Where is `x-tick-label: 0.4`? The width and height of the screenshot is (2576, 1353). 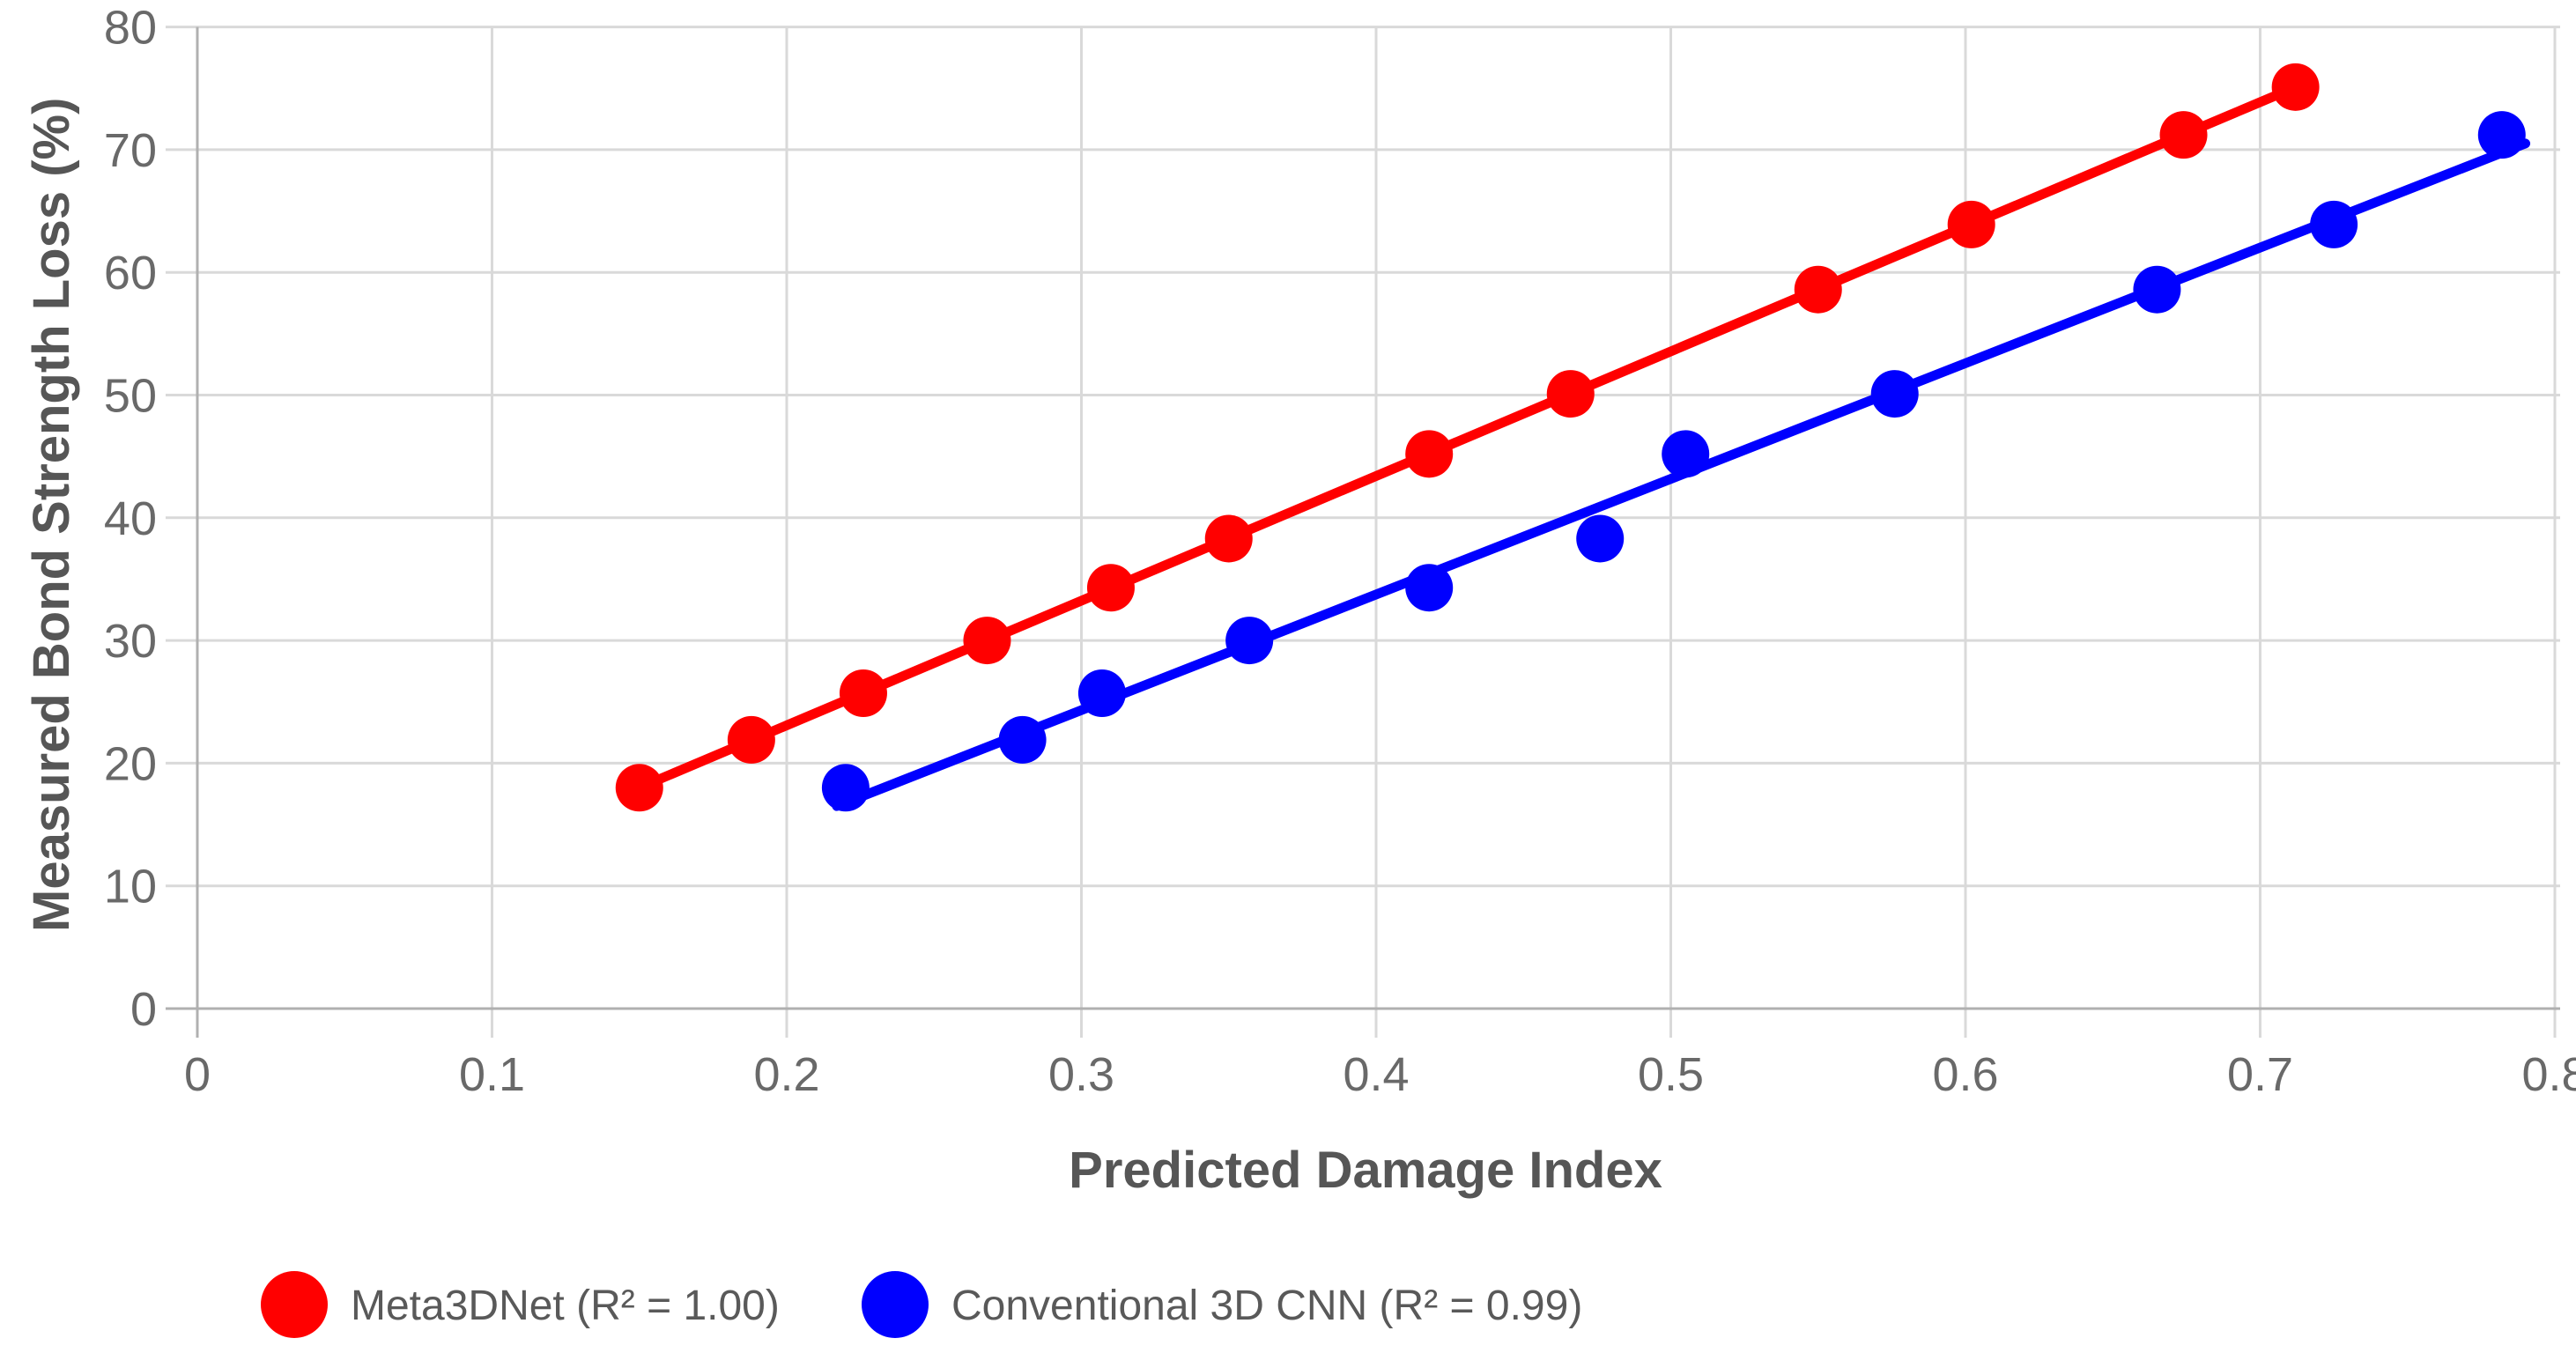 x-tick-label: 0.4 is located at coordinates (1376, 1074).